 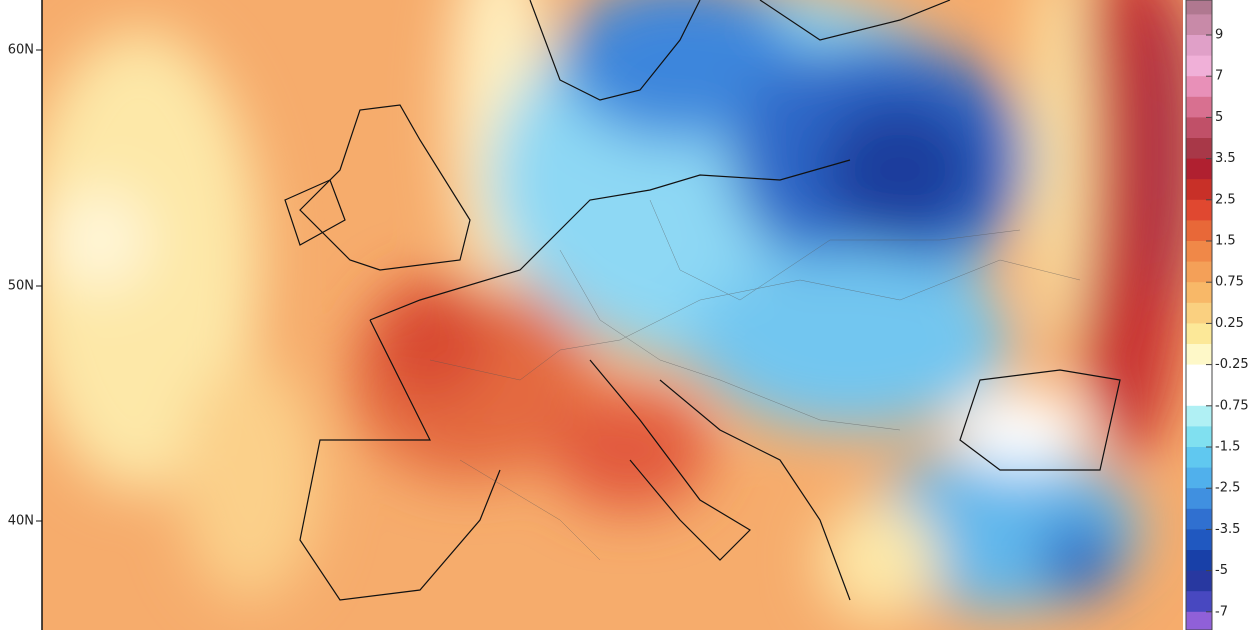 What do you see at coordinates (21, 521) in the screenshot?
I see `latitude-label: 40N` at bounding box center [21, 521].